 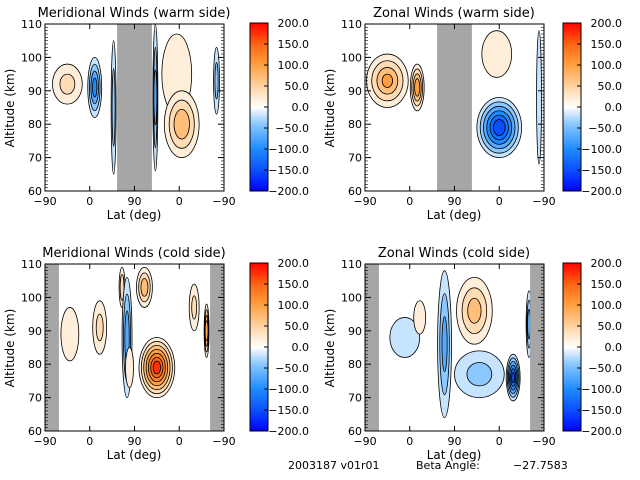 I want to click on panel-title: Zonal Winds (cold side), so click(x=454, y=253).